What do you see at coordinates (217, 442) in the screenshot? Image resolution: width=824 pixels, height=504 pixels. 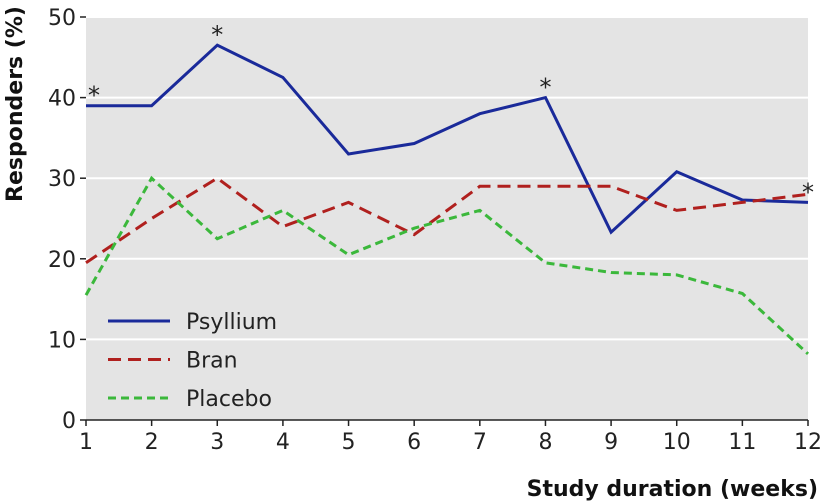 I see `x-tick-label: 3` at bounding box center [217, 442].